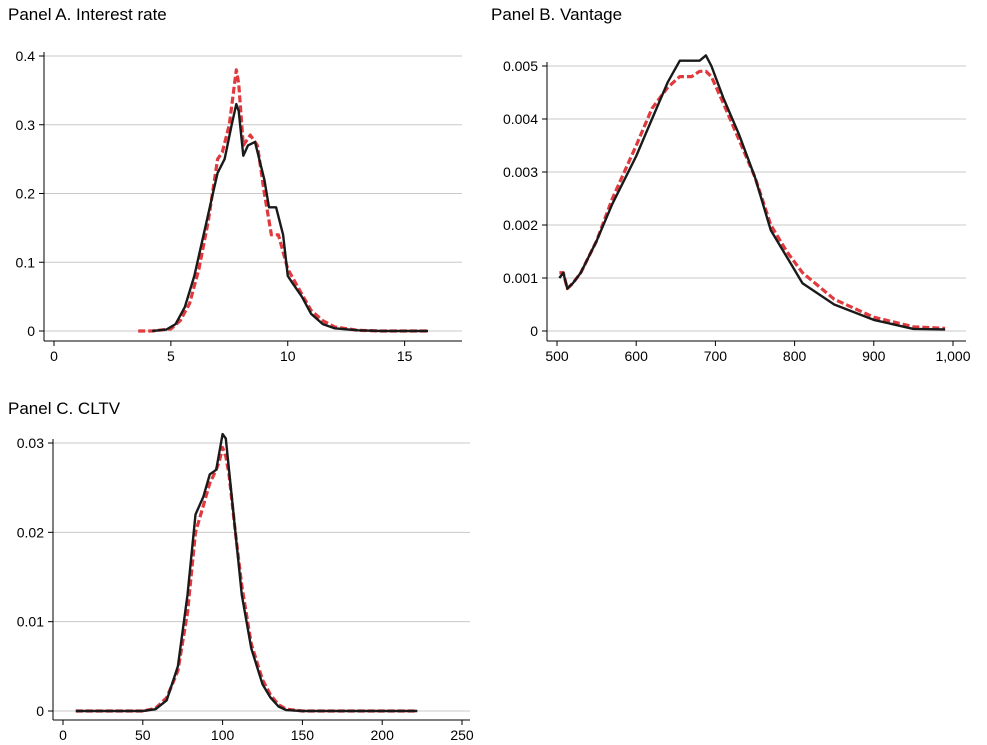 This screenshot has height=745, width=987. I want to click on panel-a-title: Panel A. Interest rate, so click(87, 14).